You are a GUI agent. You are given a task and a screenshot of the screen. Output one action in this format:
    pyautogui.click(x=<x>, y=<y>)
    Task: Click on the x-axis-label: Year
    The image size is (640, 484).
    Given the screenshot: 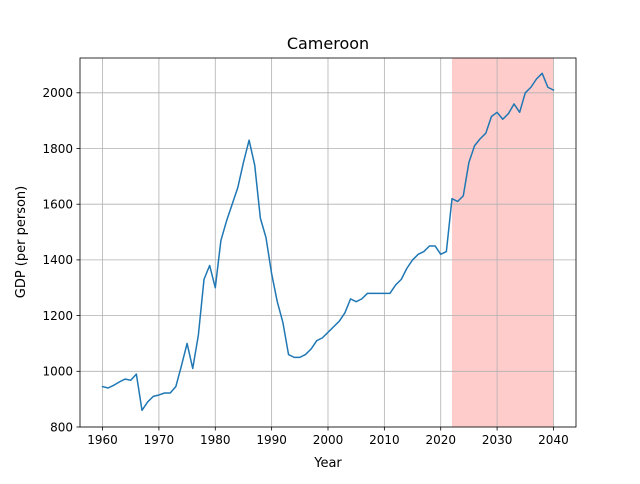 What is the action you would take?
    pyautogui.click(x=327, y=463)
    